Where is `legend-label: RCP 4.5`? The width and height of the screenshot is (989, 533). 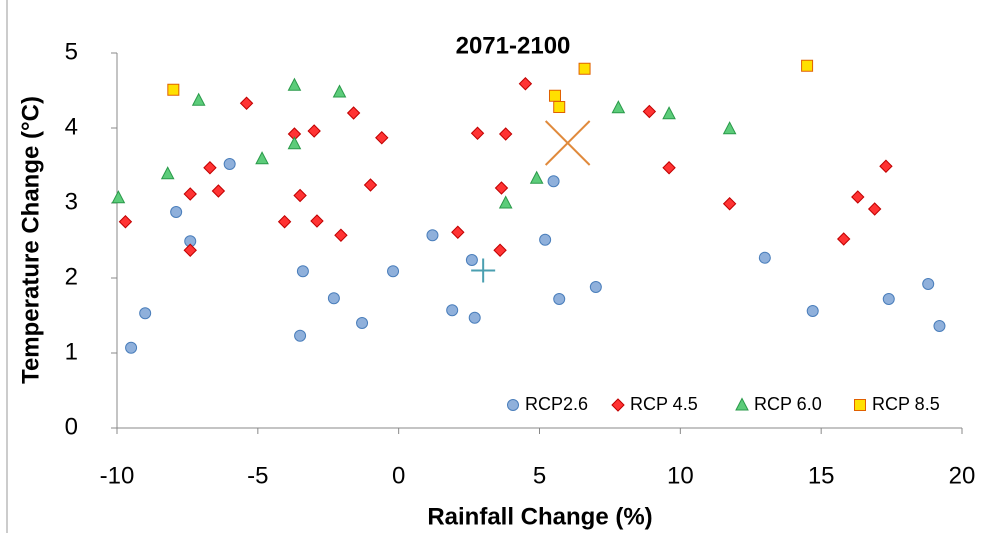 legend-label: RCP 4.5 is located at coordinates (664, 404).